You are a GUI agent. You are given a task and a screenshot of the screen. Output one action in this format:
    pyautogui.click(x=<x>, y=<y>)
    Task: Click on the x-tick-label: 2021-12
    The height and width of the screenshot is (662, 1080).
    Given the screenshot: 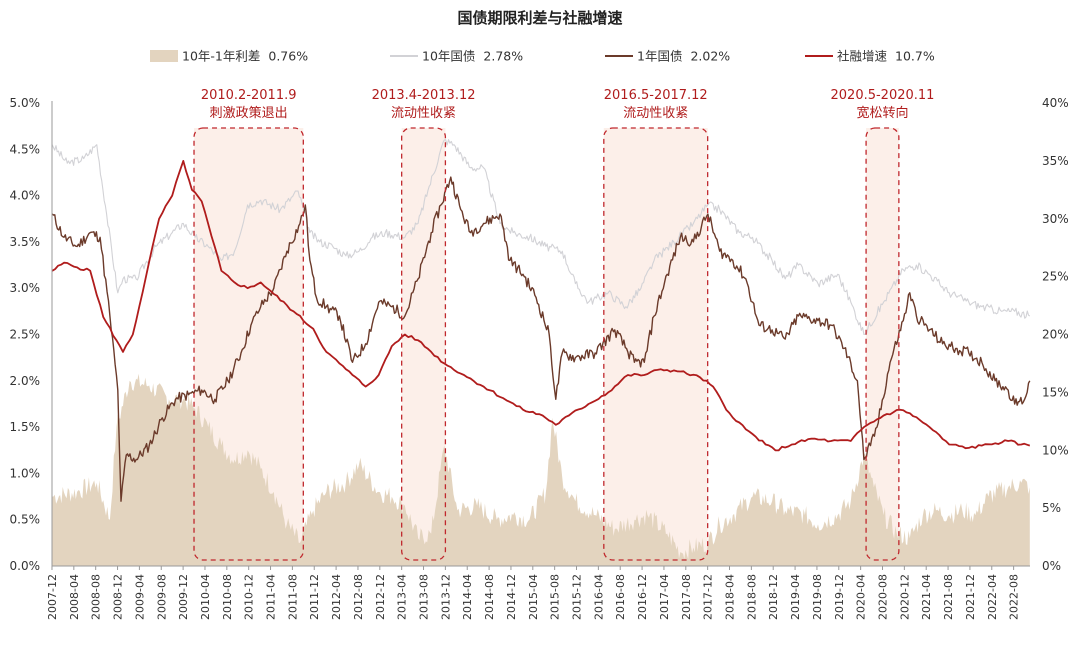 What is the action you would take?
    pyautogui.click(x=970, y=597)
    